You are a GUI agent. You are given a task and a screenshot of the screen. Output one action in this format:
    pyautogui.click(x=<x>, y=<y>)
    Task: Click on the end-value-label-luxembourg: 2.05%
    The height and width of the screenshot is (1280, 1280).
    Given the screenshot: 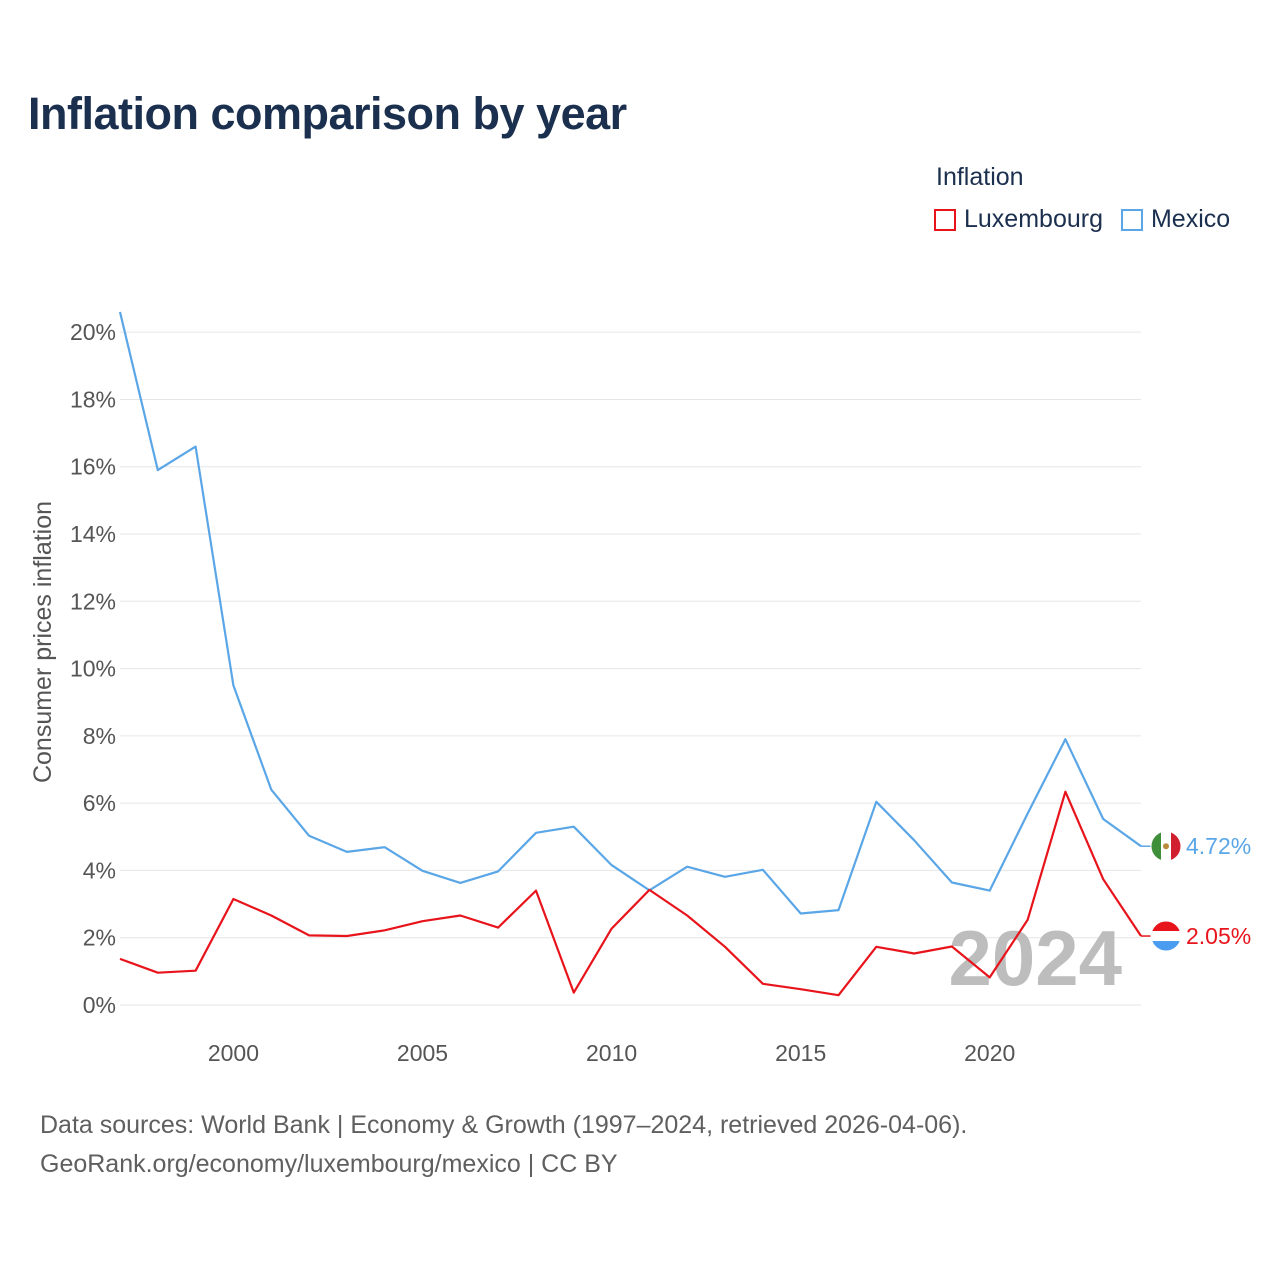 What is the action you would take?
    pyautogui.click(x=1218, y=936)
    